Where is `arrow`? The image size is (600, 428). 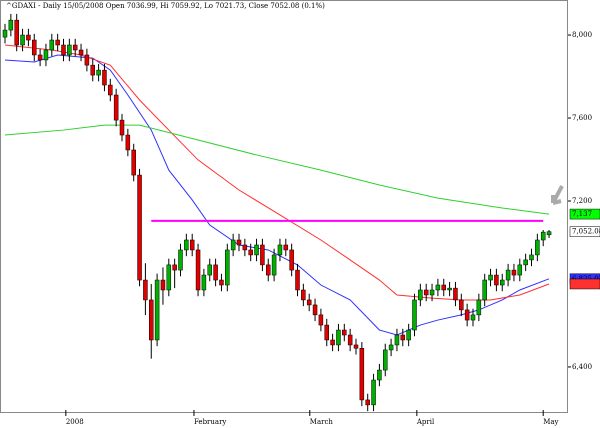
arrow is located at coordinates (557, 195).